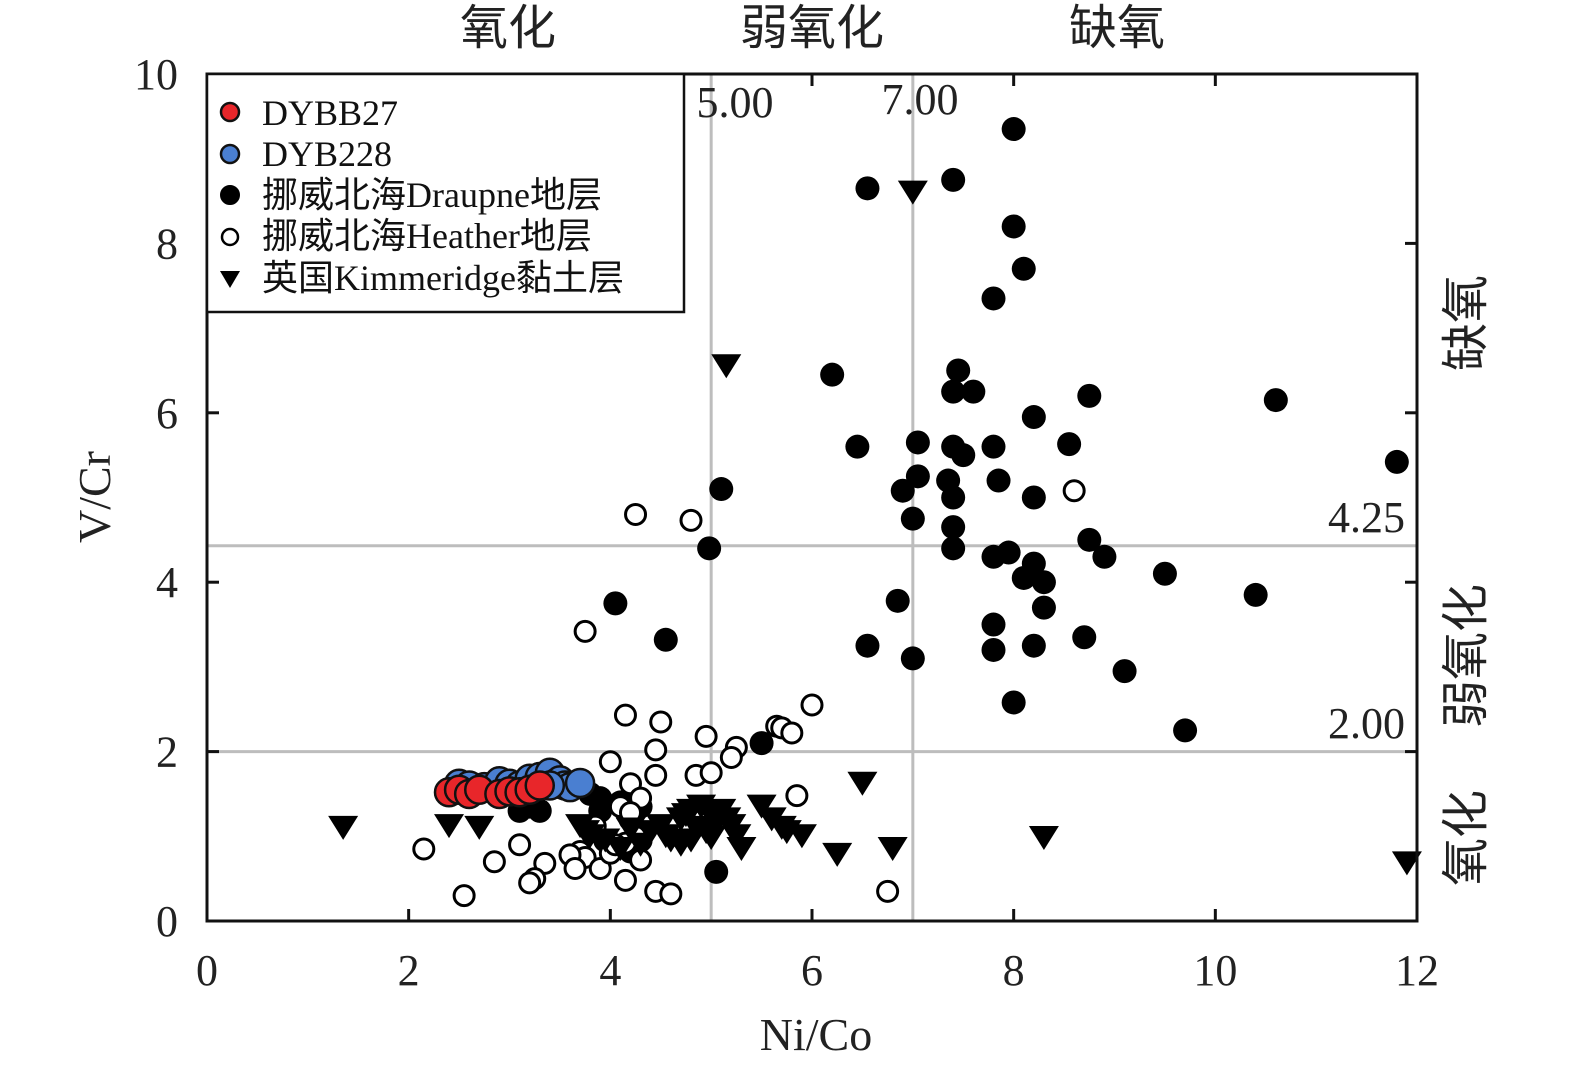  I want to click on legend-item-kimmeridge: 英国Kimmeridge黏土层, so click(422, 278).